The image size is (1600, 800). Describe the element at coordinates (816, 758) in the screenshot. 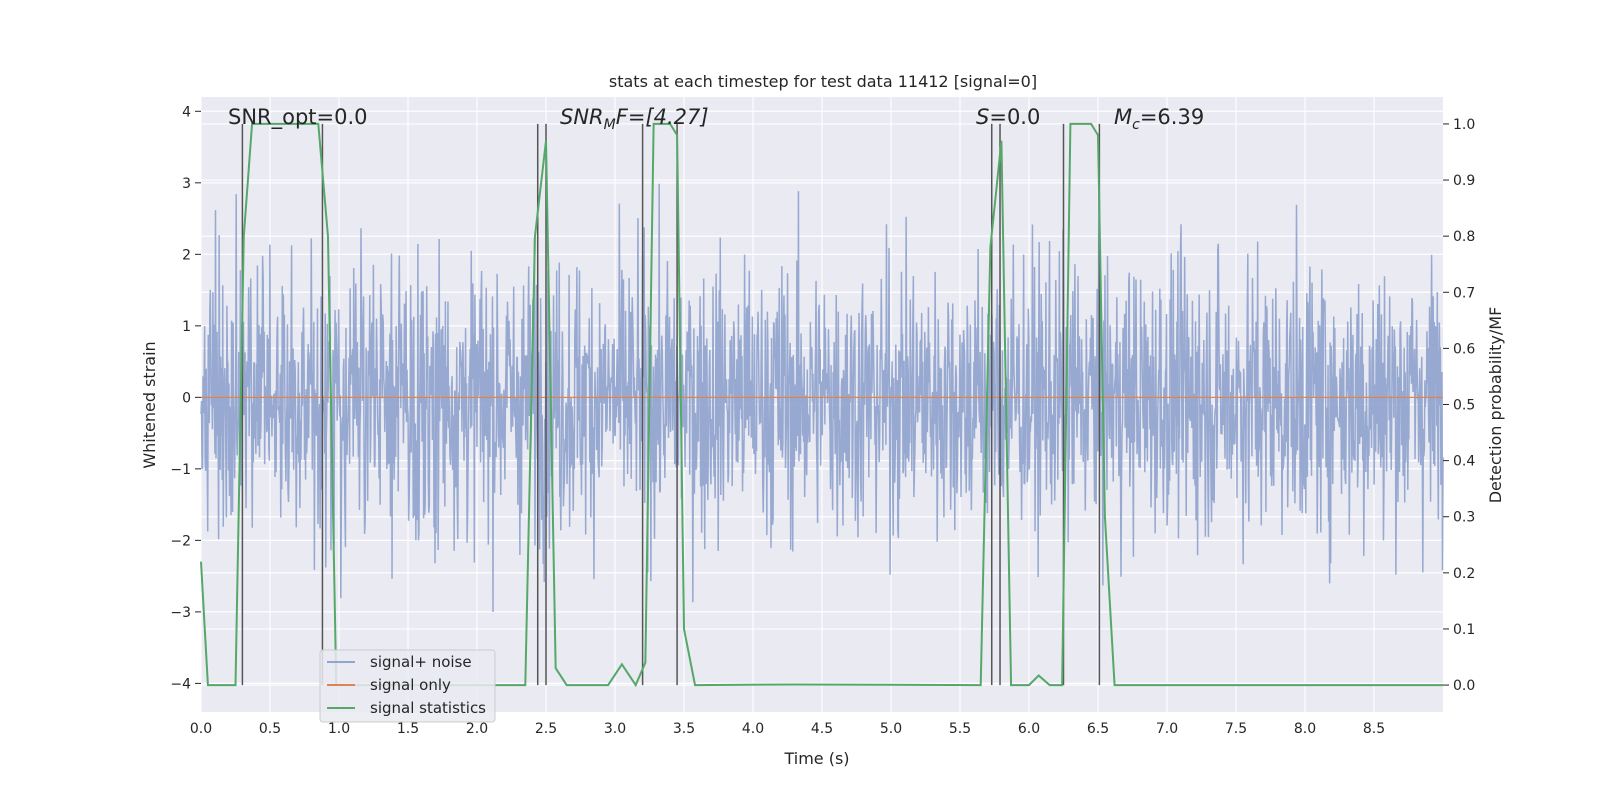

I see `x-axis-label: Time (s)` at that location.